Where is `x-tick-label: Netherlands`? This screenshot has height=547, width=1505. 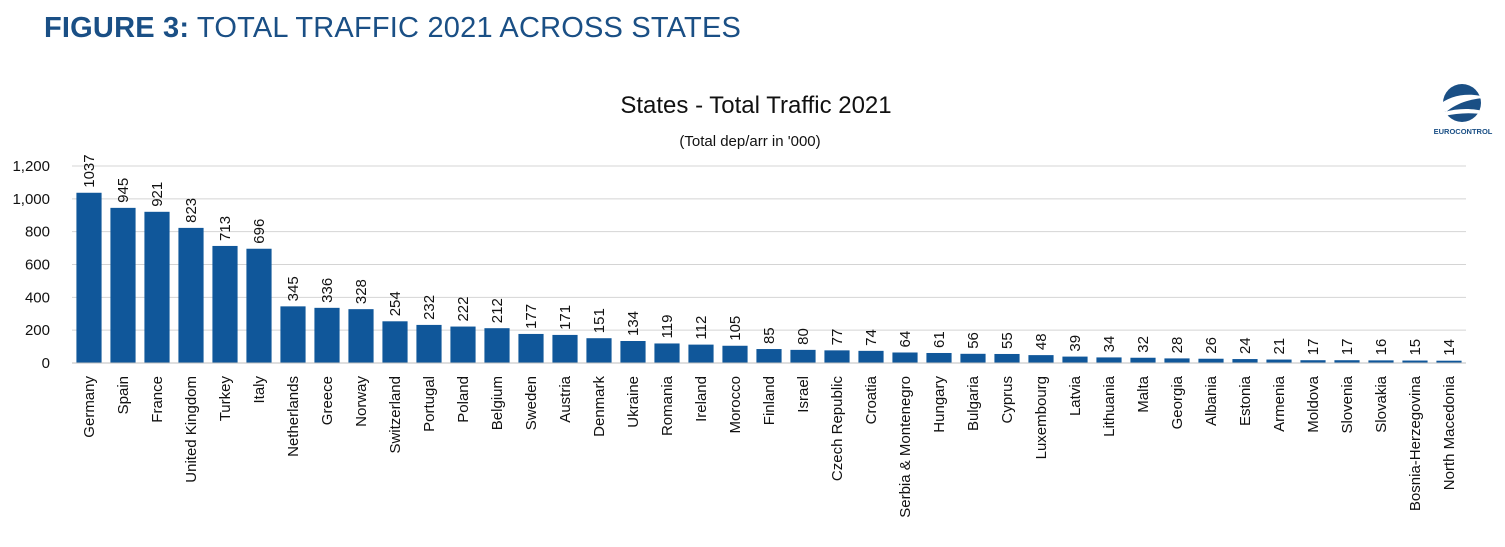
x-tick-label: Netherlands is located at coordinates (293, 416).